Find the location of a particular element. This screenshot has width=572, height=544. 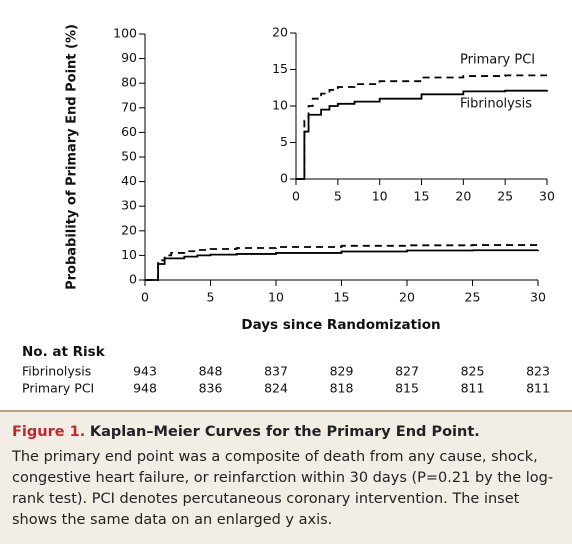

risk-value: 815 is located at coordinates (407, 388).